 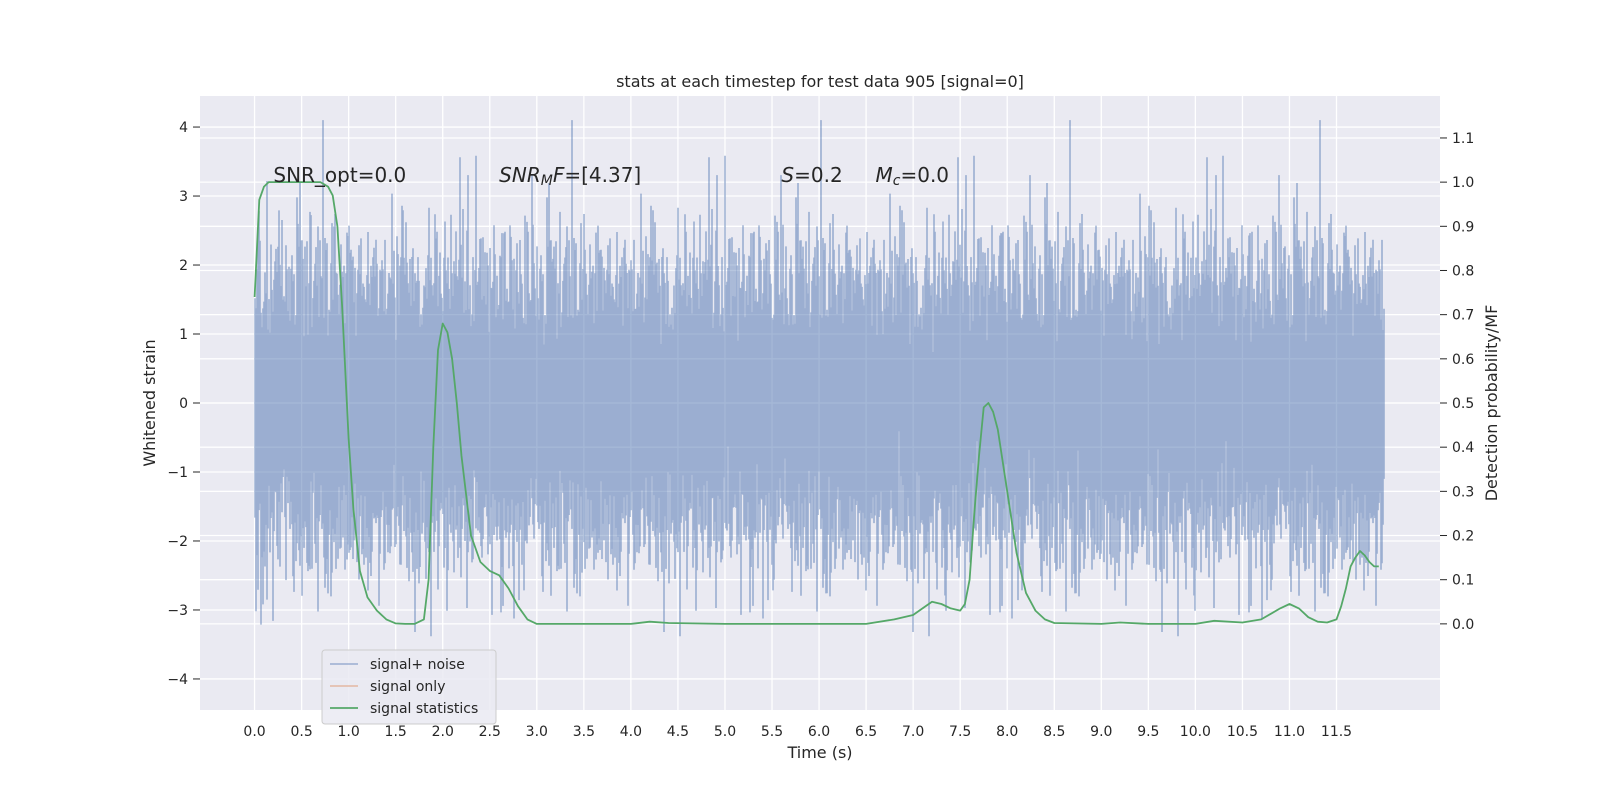 What do you see at coordinates (1101, 732) in the screenshot?
I see `x-tick-label: 9.0` at bounding box center [1101, 732].